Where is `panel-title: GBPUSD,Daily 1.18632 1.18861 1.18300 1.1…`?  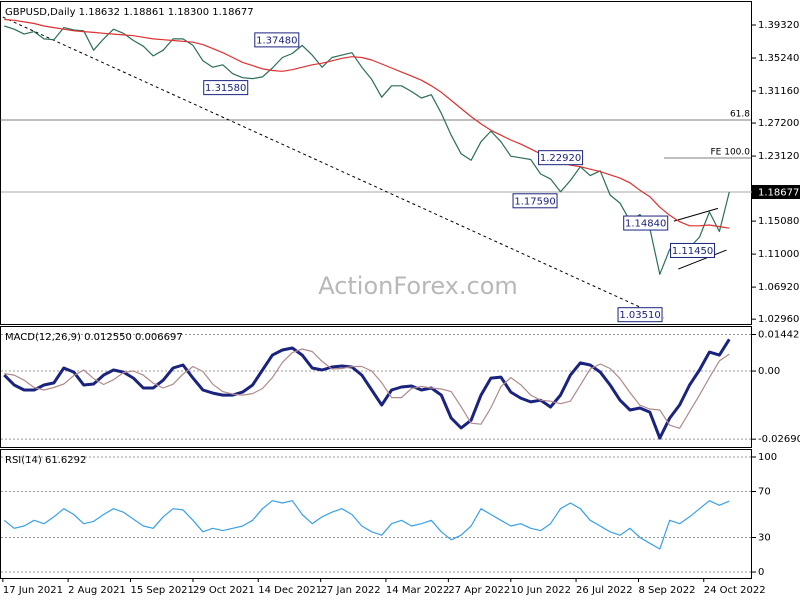 panel-title: GBPUSD,Daily 1.18632 1.18861 1.18300 1.1… is located at coordinates (129, 12).